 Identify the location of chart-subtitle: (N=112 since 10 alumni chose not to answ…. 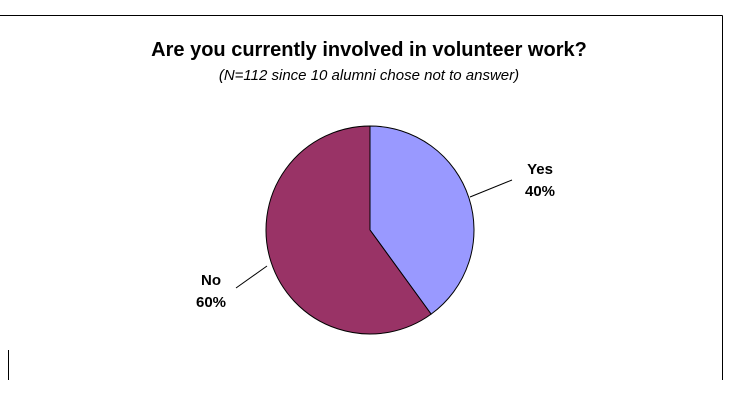
(369, 75).